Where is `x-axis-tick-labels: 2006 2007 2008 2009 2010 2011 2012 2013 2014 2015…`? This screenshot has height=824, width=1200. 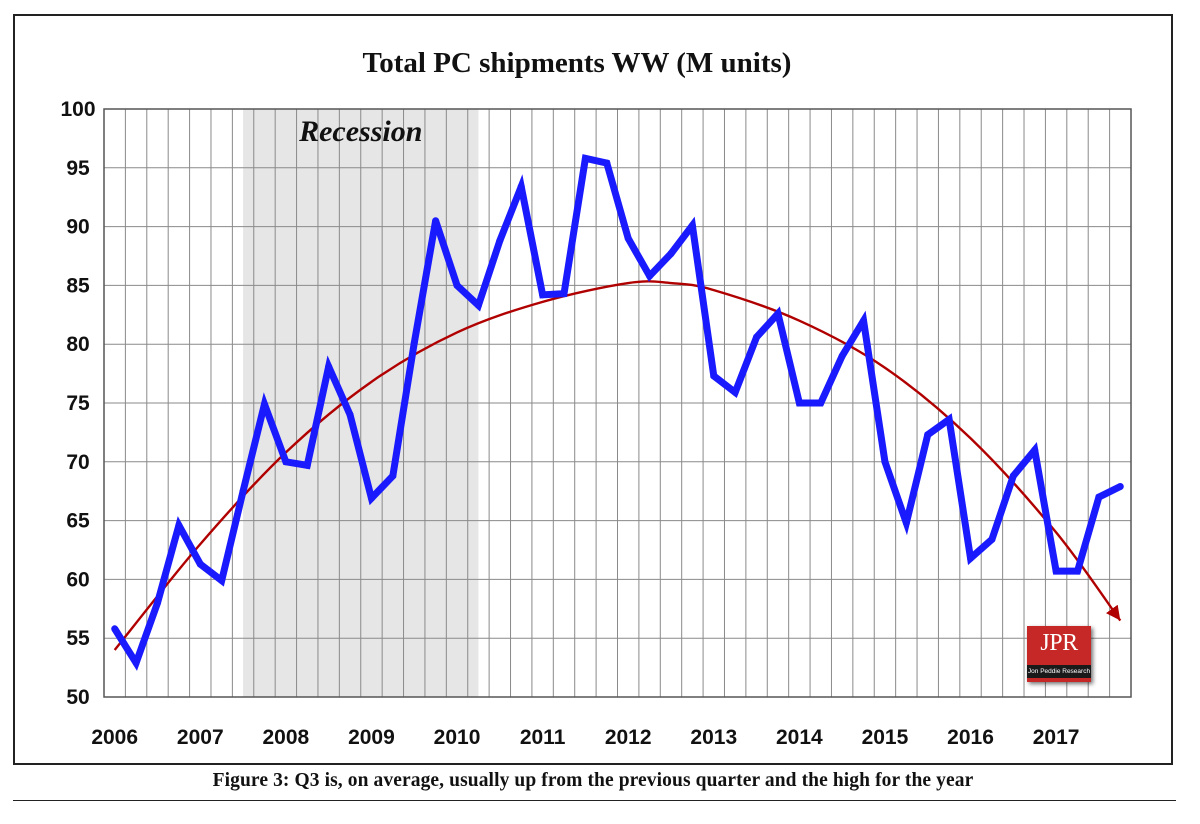 x-axis-tick-labels: 2006 2007 2008 2009 2010 2011 2012 2013 2014 2015… is located at coordinates (585, 737).